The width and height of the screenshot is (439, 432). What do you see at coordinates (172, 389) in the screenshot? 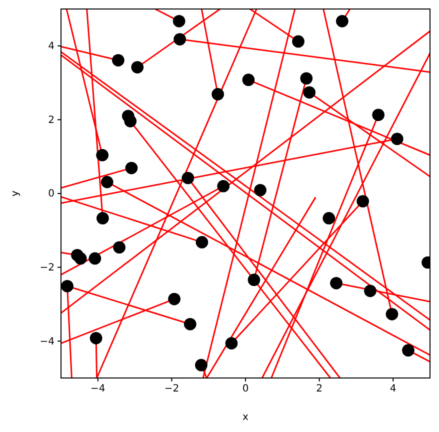
I see `x-tick-label: −2` at bounding box center [172, 389].